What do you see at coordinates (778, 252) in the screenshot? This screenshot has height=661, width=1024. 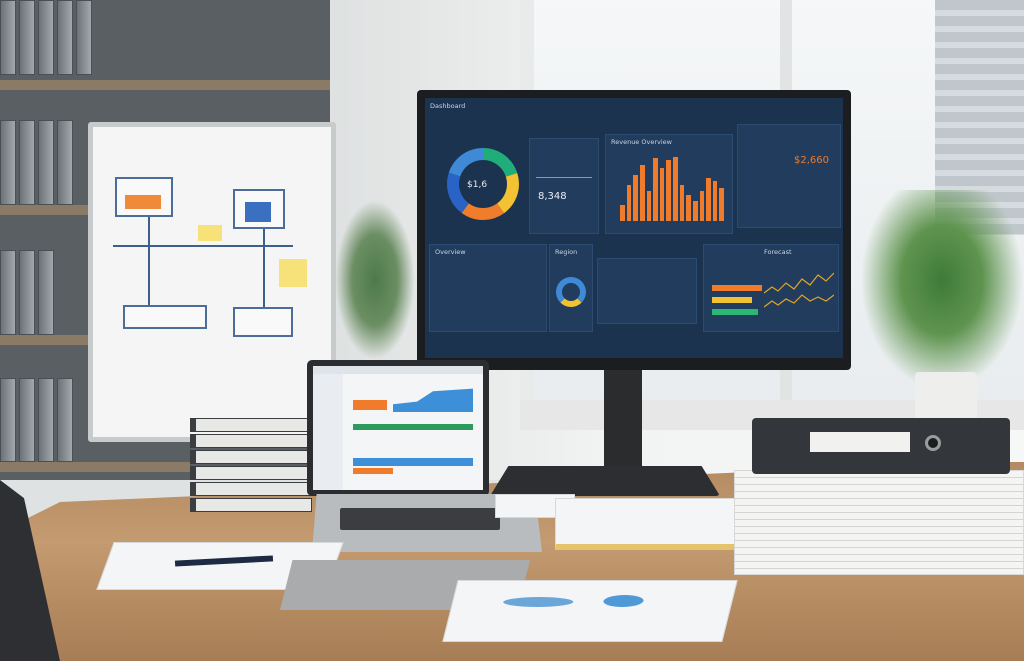 I see `panel-title: Forecast` at bounding box center [778, 252].